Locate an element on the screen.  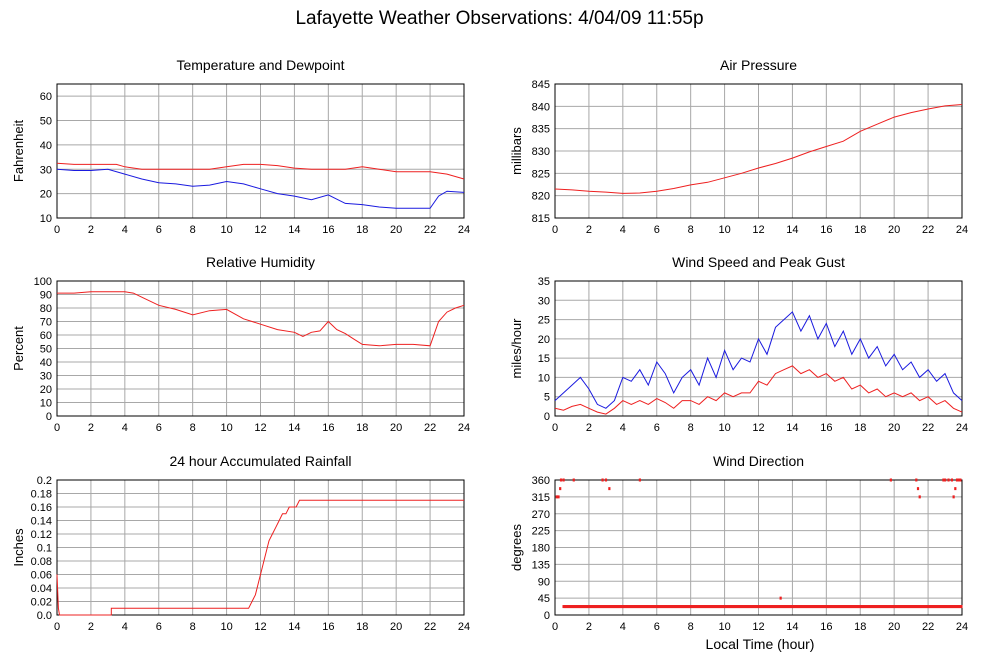
y-tick-label: 70 is located at coordinates (46, 323).